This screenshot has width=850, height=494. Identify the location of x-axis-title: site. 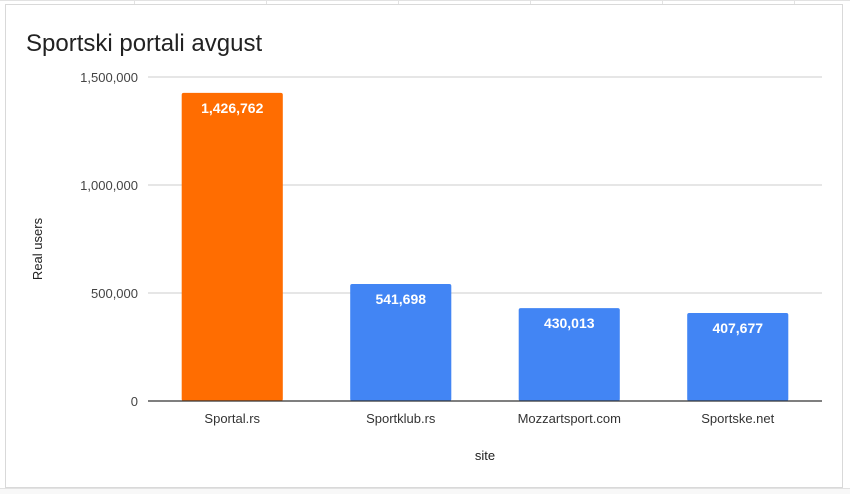
(485, 455).